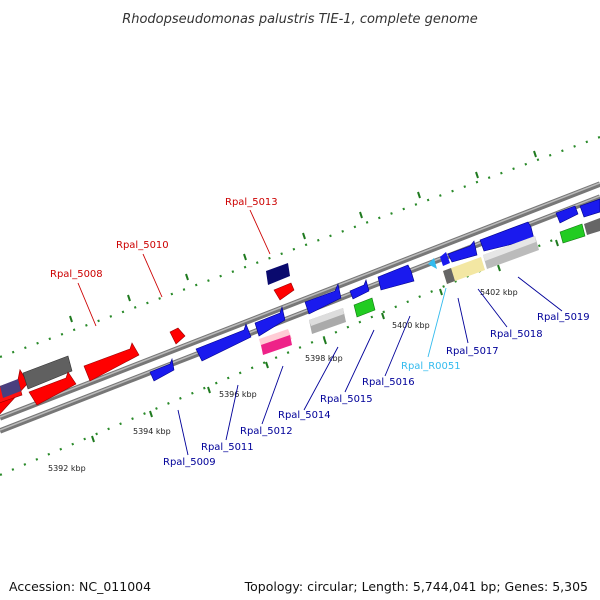 Image resolution: width=600 pixels, height=600 pixels. Describe the element at coordinates (499, 292) in the screenshot. I see `scale-label: 5402 kbp` at that location.